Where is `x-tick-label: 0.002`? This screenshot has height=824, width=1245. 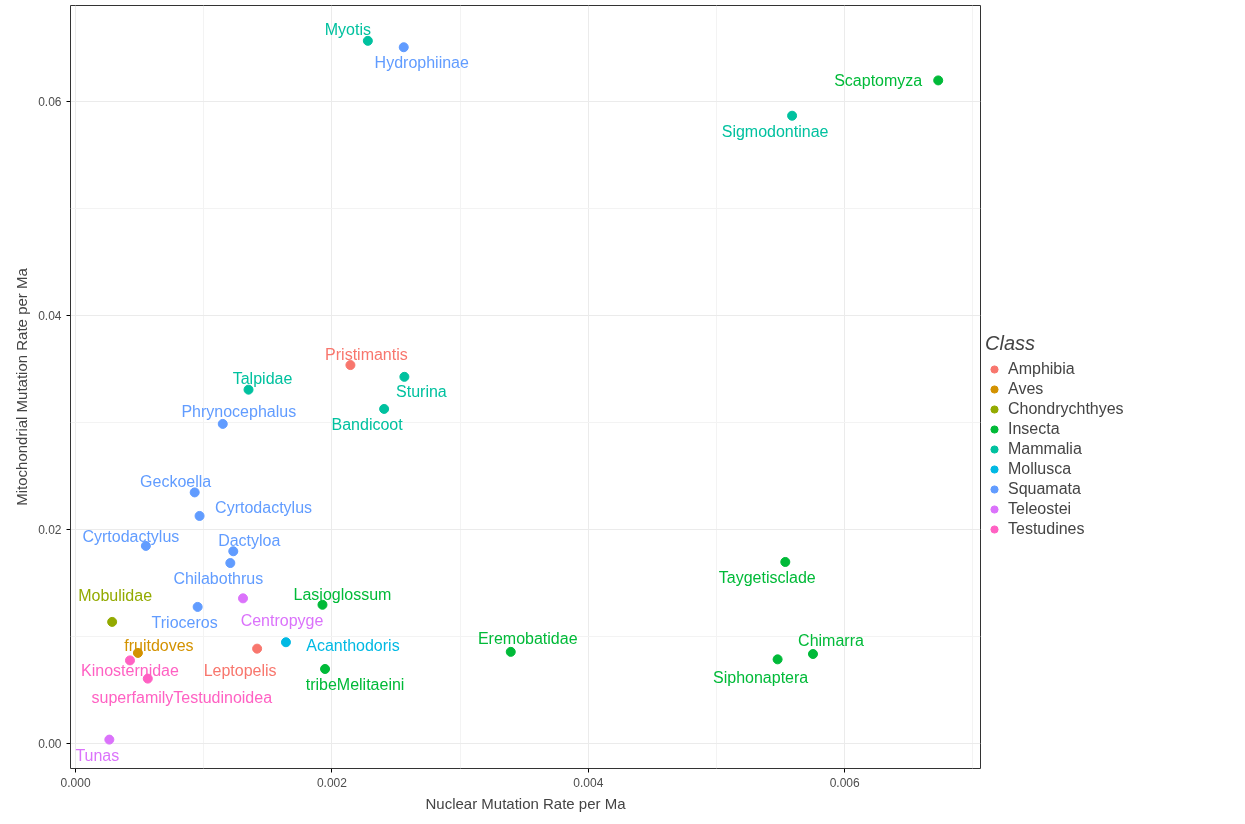
x-tick-label: 0.002 is located at coordinates (332, 782).